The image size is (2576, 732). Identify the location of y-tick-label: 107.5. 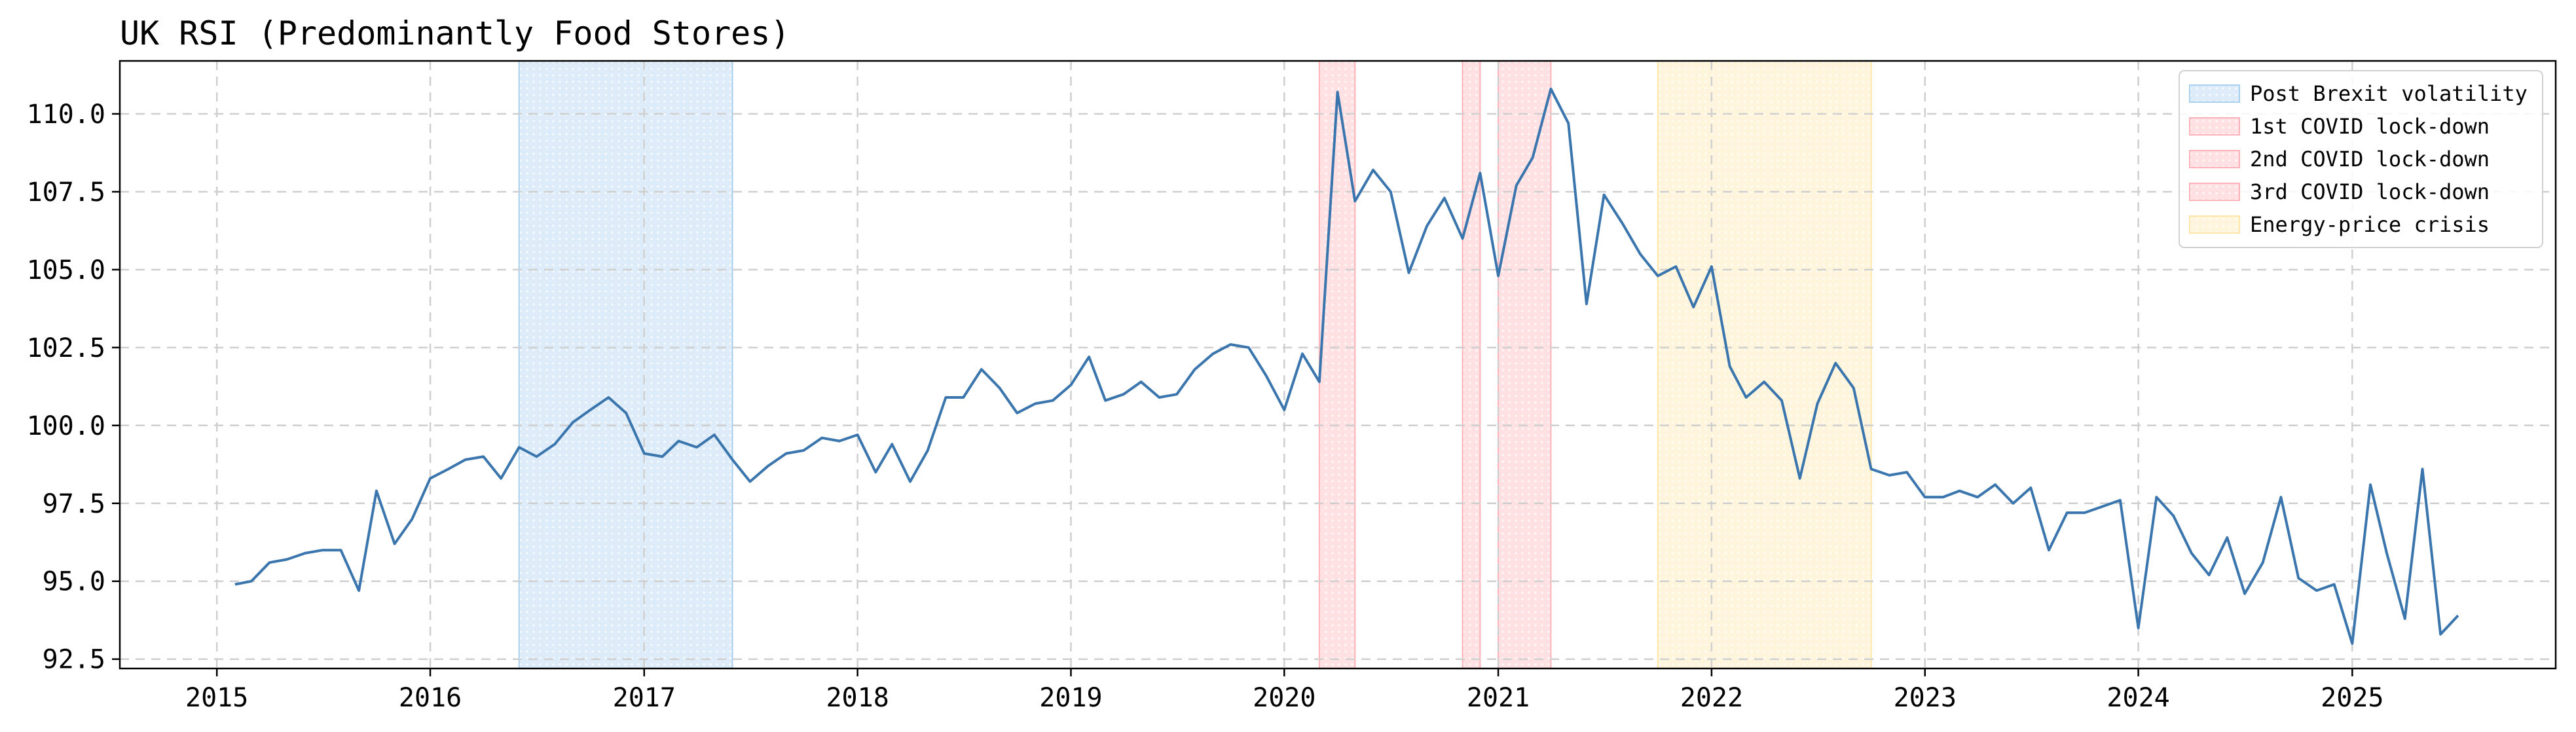
(66, 192).